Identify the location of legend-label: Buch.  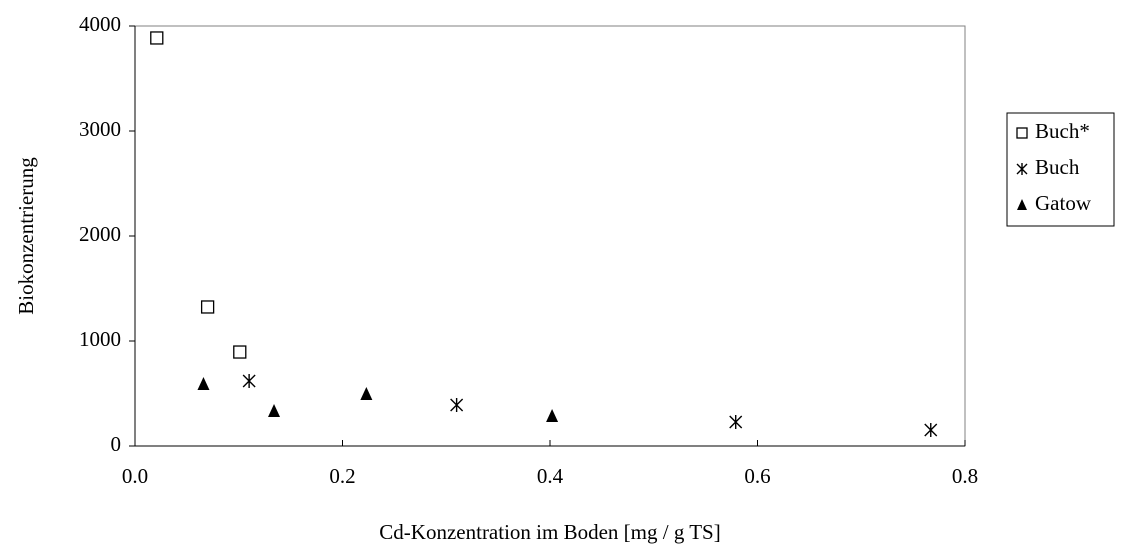
(1057, 167).